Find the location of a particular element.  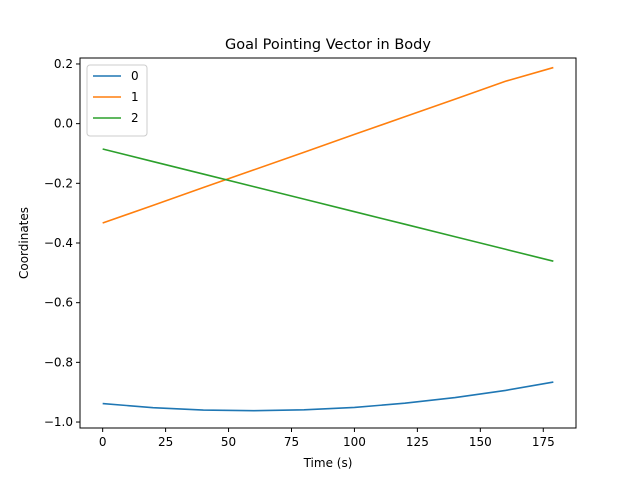

y-axis: −1.0 −0.8 −0.6 −0.4 −0.2 0.0 0.2 is located at coordinates (62, 243).